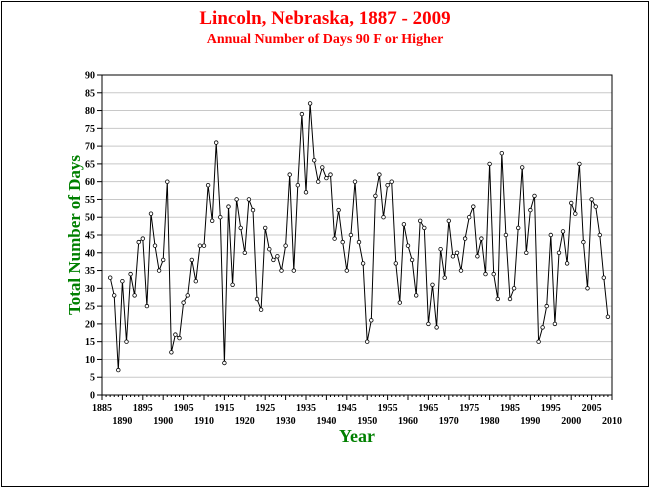 The width and height of the screenshot is (650, 488). Describe the element at coordinates (612, 421) in the screenshot. I see `x-tick-label: 2010` at that location.